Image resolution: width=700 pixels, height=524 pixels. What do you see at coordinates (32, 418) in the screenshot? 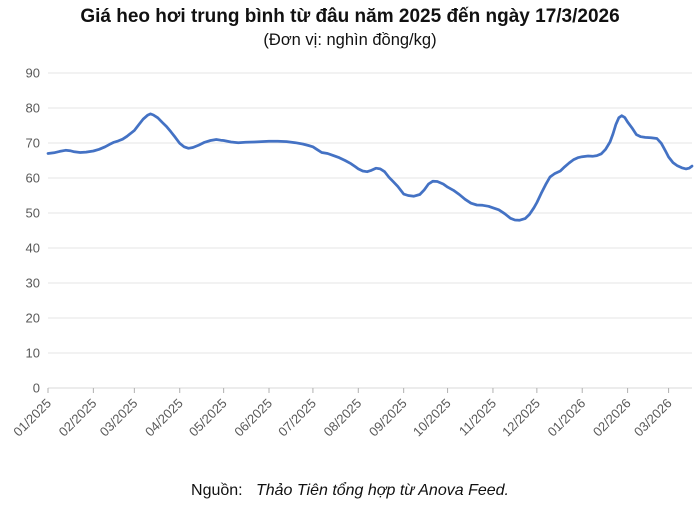
I see `x-tick-label: 01/2025` at bounding box center [32, 418].